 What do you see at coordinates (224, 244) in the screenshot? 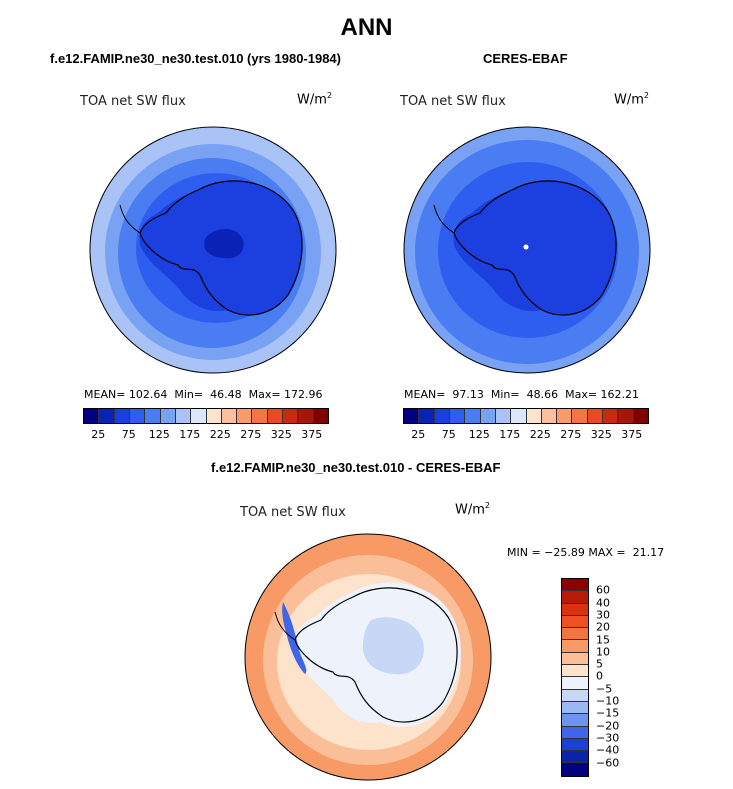
I see `panel-1-low-region` at bounding box center [224, 244].